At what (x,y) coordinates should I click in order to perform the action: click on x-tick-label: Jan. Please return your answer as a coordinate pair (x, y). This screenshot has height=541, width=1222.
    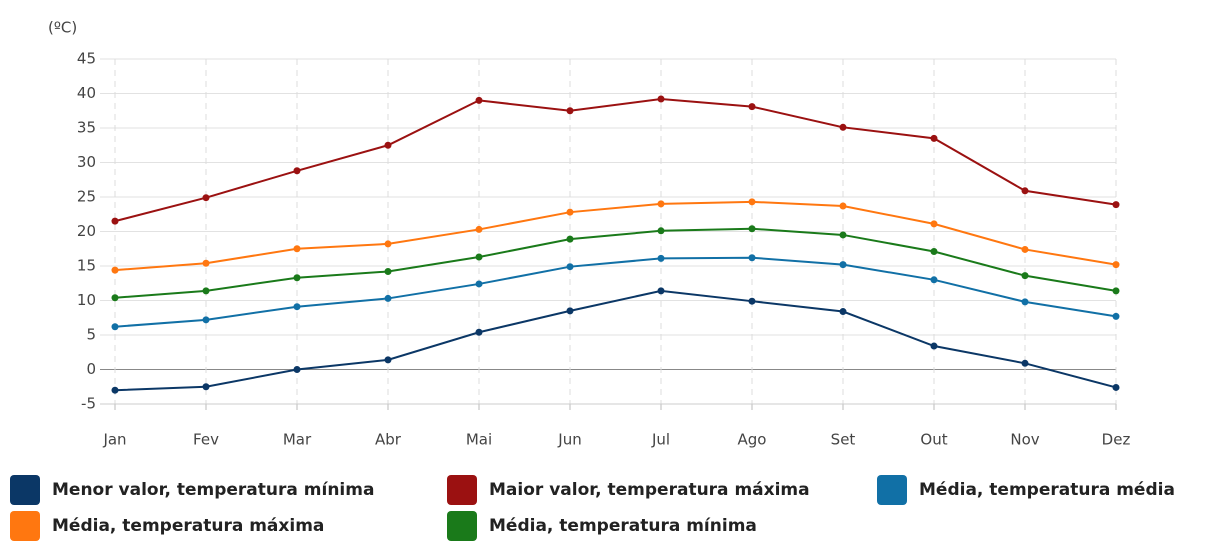
    Looking at the image, I should click on (114, 440).